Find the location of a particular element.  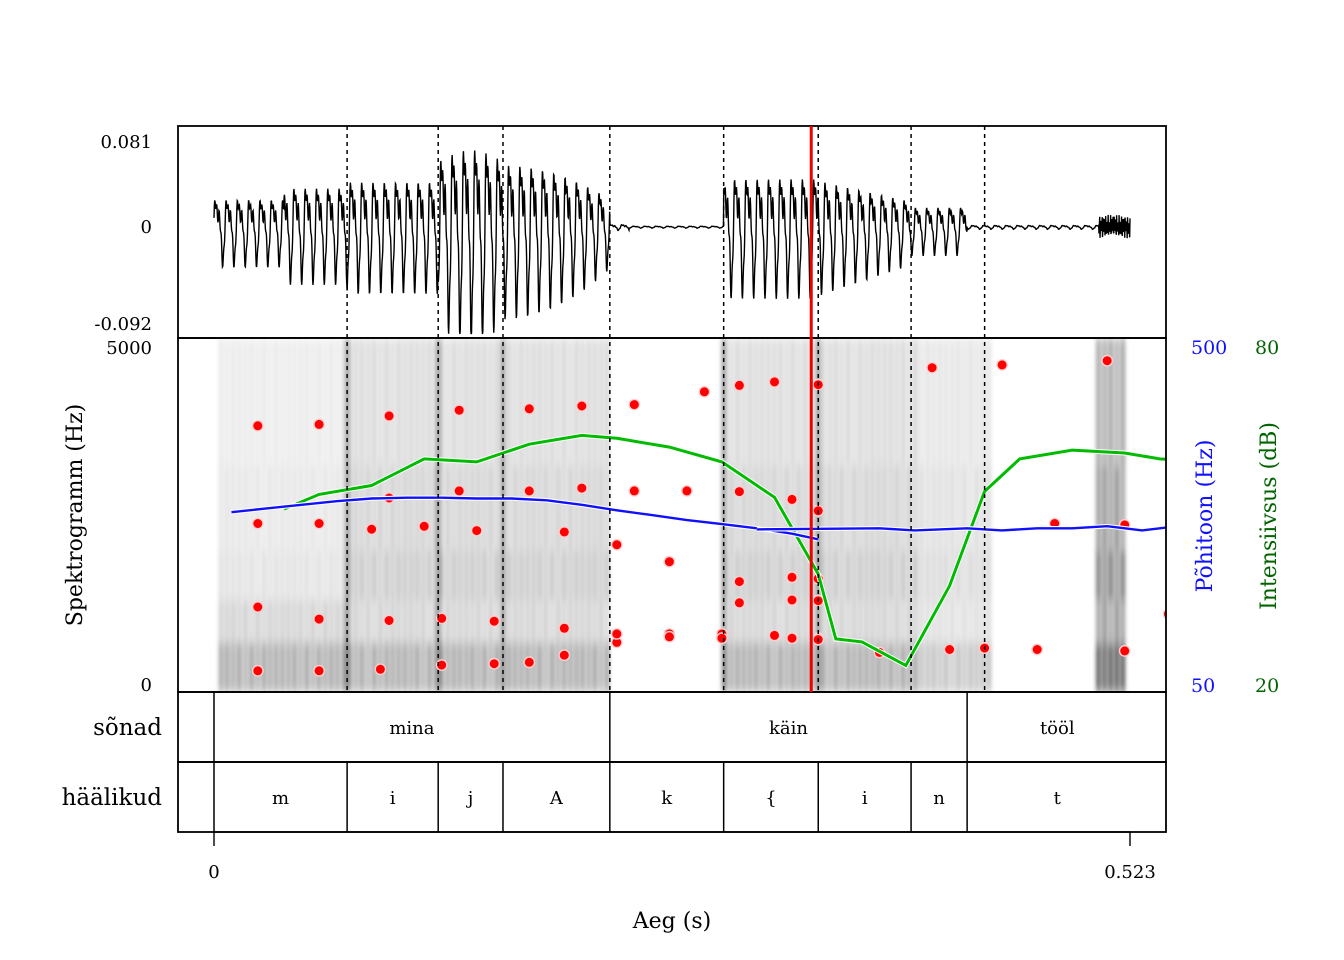

formant-point-F4b is located at coordinates (1230, 484).